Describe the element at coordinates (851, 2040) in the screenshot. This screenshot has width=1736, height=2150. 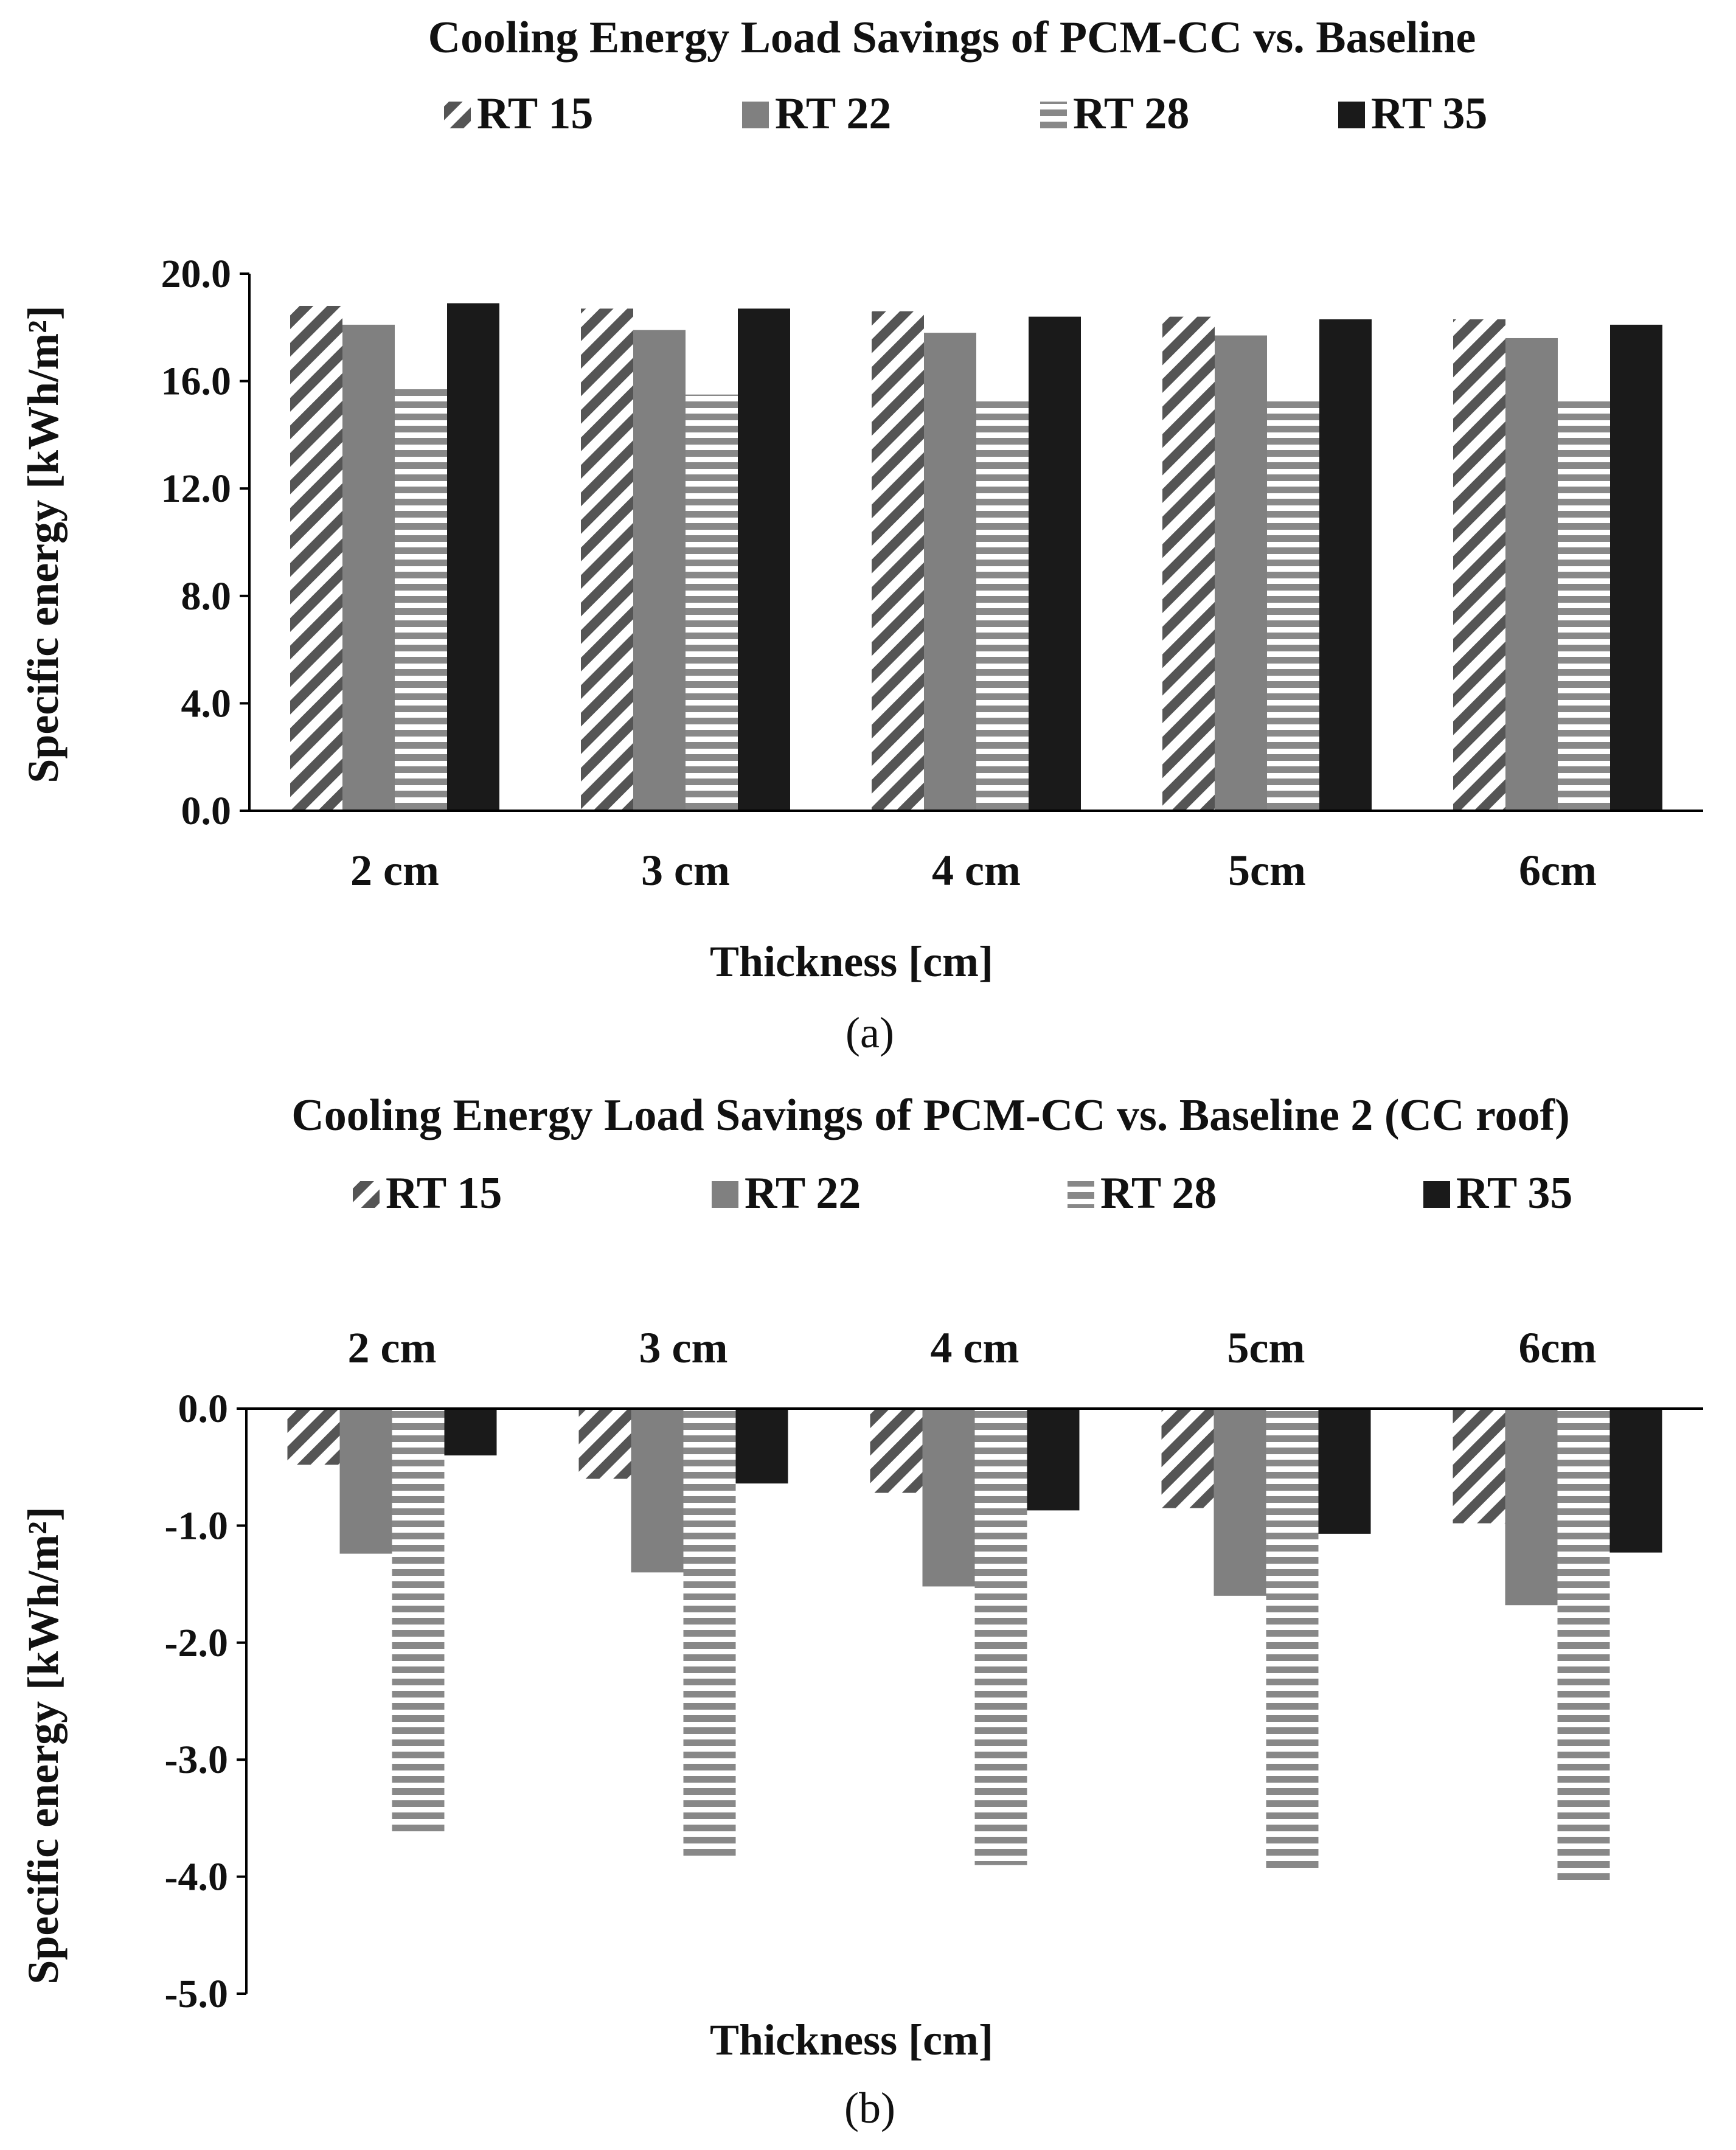
I see `chart-b-x-axis-label: Thickness [cm]` at that location.